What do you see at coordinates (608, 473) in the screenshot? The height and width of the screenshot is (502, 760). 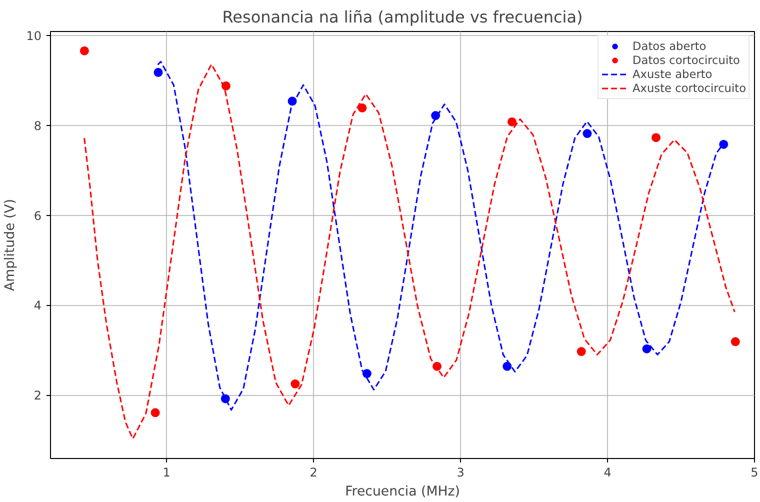 I see `x-tick-label: 4` at bounding box center [608, 473].